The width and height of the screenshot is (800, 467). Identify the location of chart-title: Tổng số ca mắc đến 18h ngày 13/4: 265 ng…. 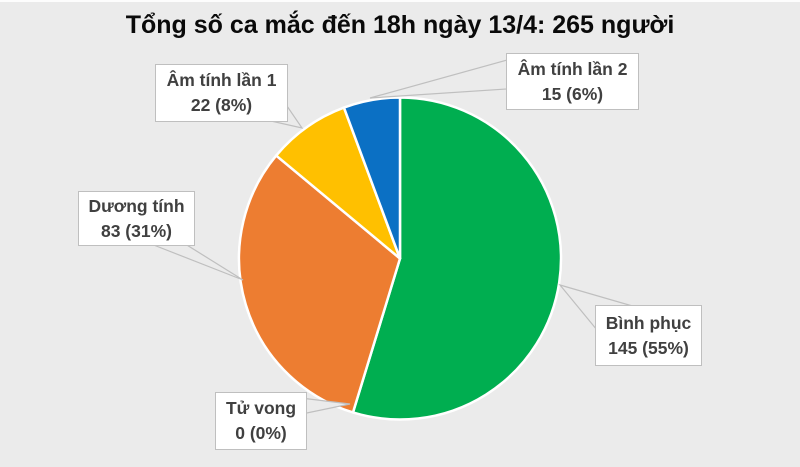
(400, 25).